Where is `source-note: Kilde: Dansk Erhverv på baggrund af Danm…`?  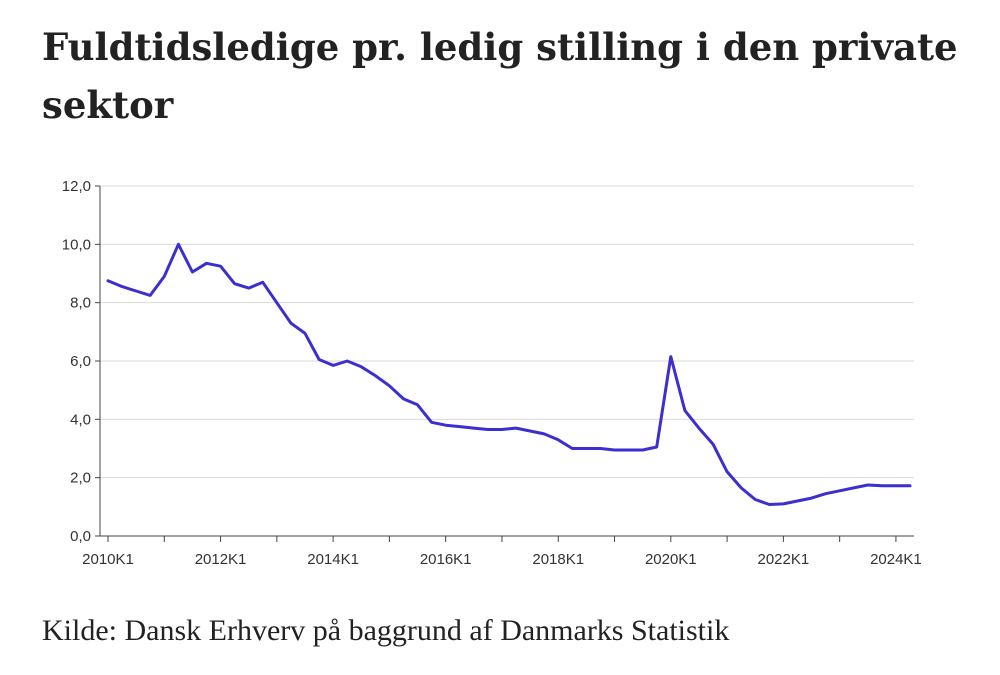
source-note: Kilde: Dansk Erhverv på baggrund af Danm… is located at coordinates (386, 630).